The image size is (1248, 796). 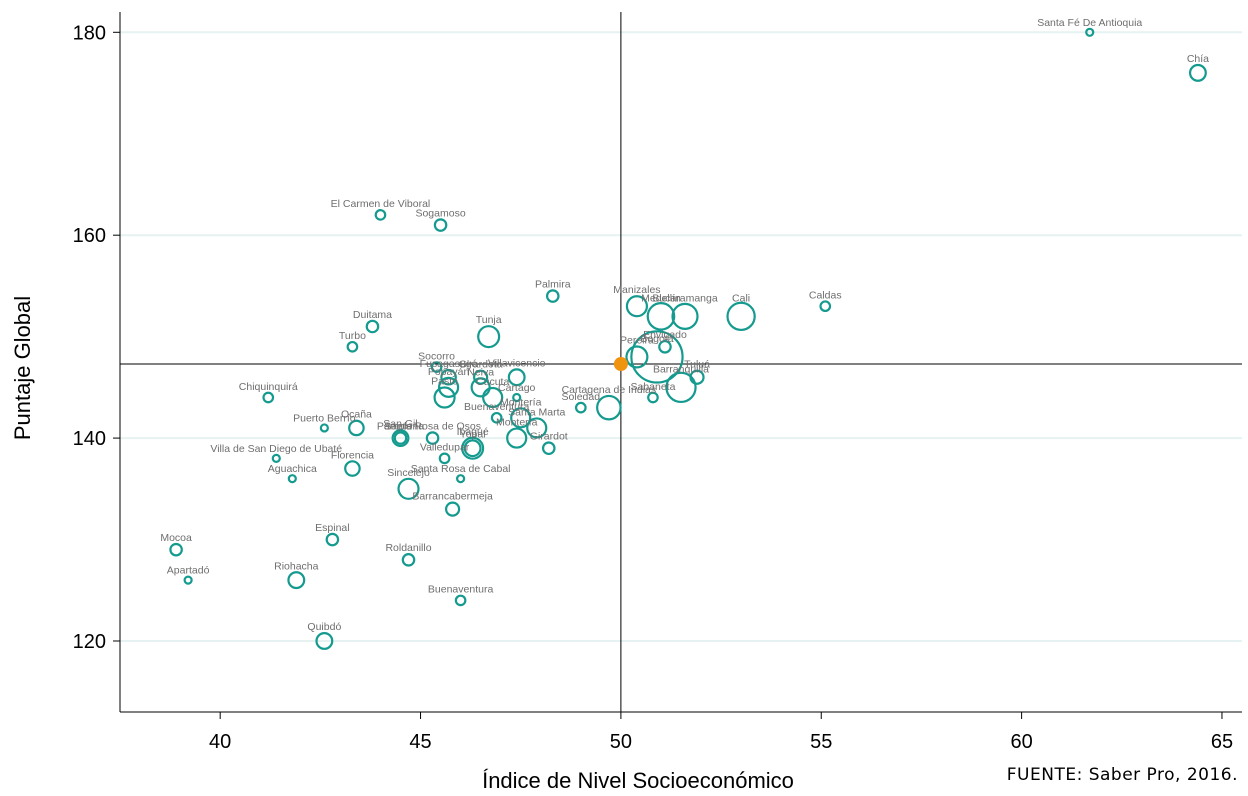 I want to click on point-label: Riohacha, so click(x=296, y=566).